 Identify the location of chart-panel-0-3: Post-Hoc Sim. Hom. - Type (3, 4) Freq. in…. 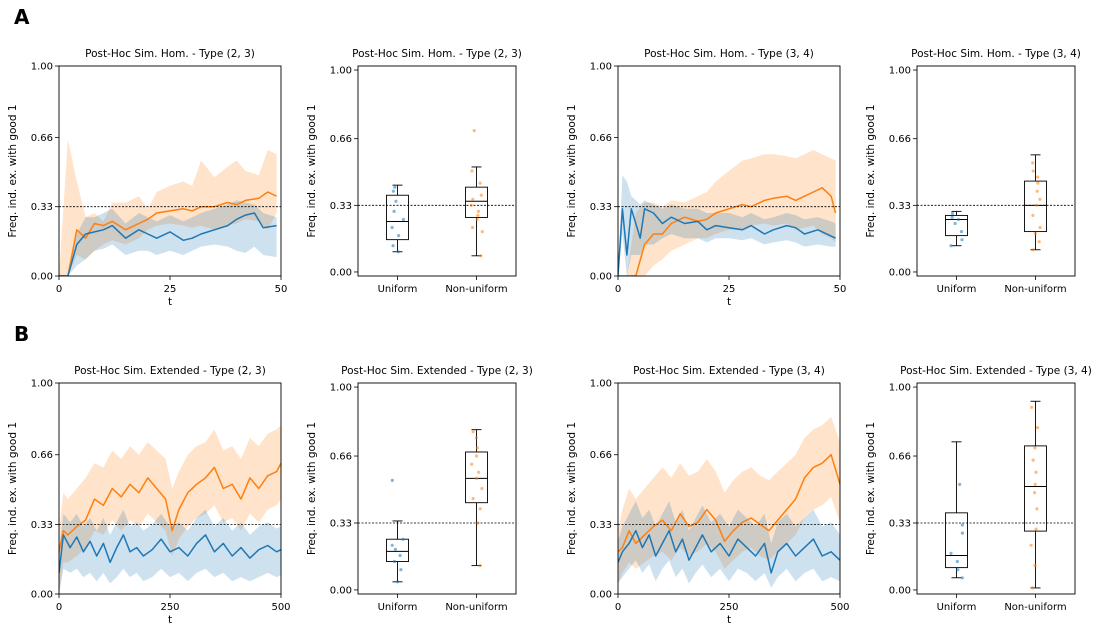
(973, 171).